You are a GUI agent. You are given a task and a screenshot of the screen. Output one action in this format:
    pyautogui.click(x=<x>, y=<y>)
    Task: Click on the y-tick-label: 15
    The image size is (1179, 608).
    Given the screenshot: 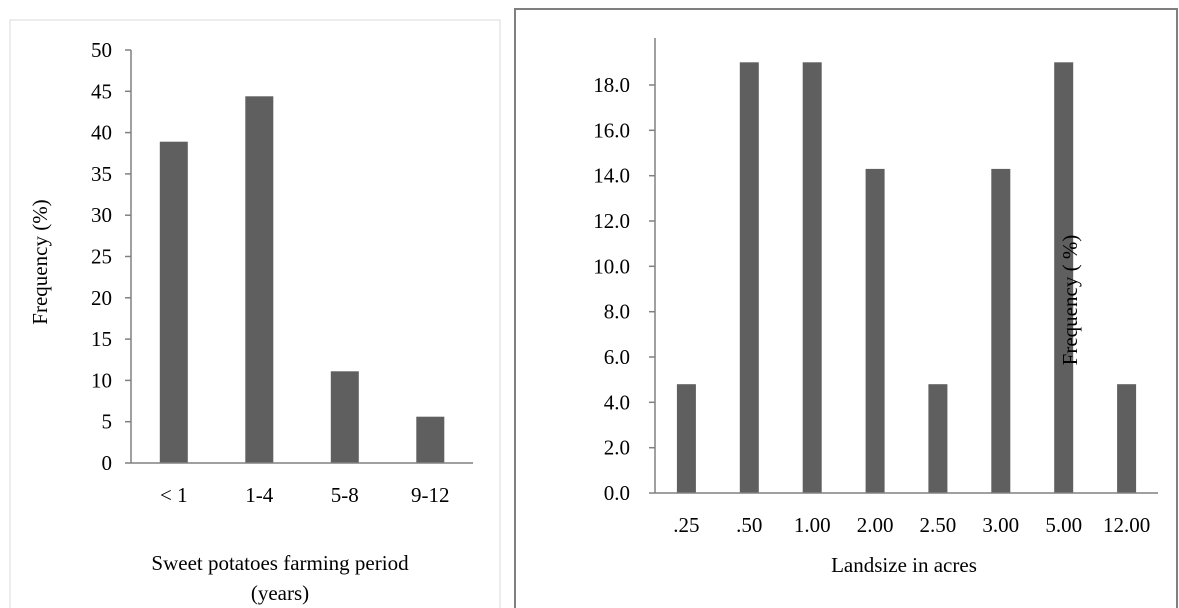 What is the action you would take?
    pyautogui.click(x=101, y=339)
    